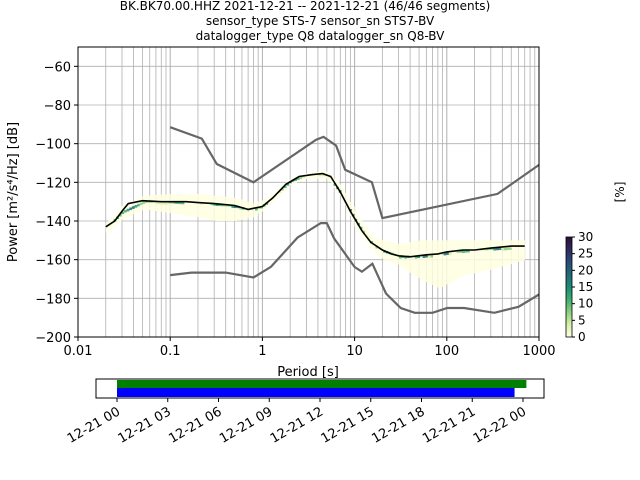 The image size is (640, 480). What do you see at coordinates (53, 145) in the screenshot?
I see `y-tick-label: −100` at bounding box center [53, 145].